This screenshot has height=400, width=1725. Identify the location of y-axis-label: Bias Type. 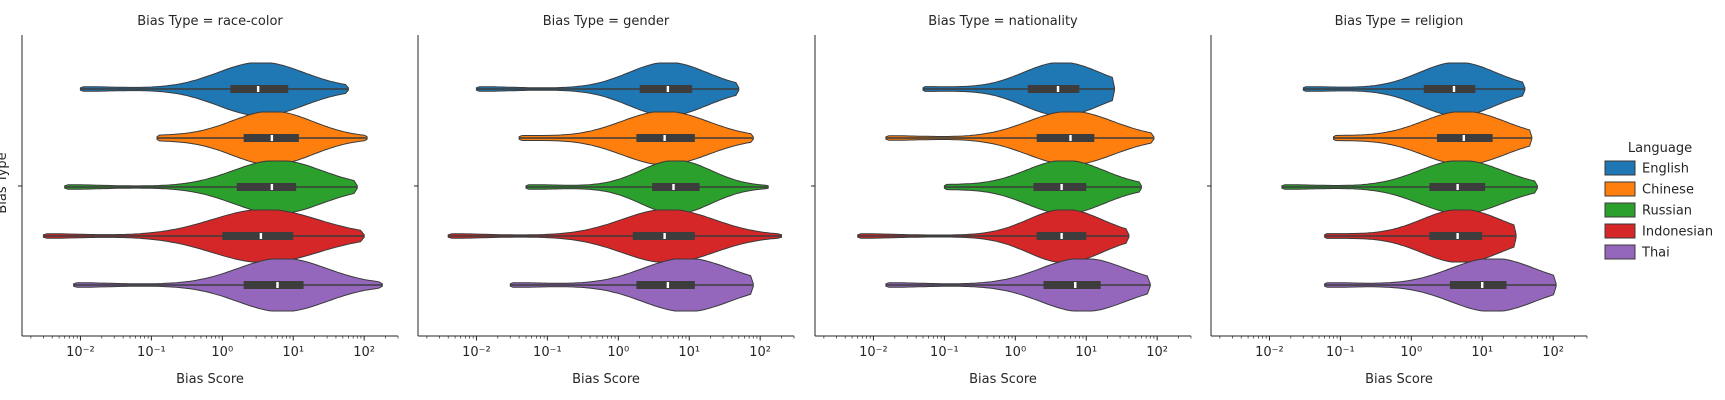
(5, 182).